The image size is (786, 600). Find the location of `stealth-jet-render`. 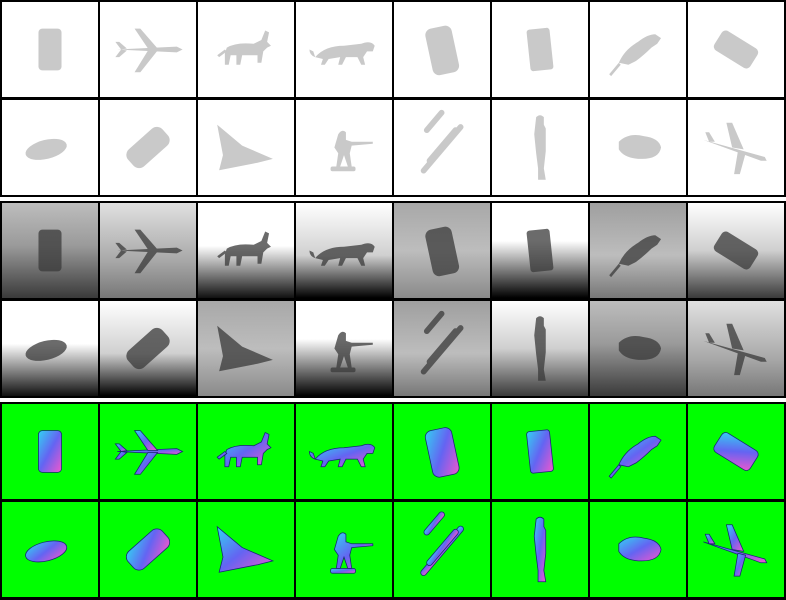

stealth-jet-render is located at coordinates (245, 549).